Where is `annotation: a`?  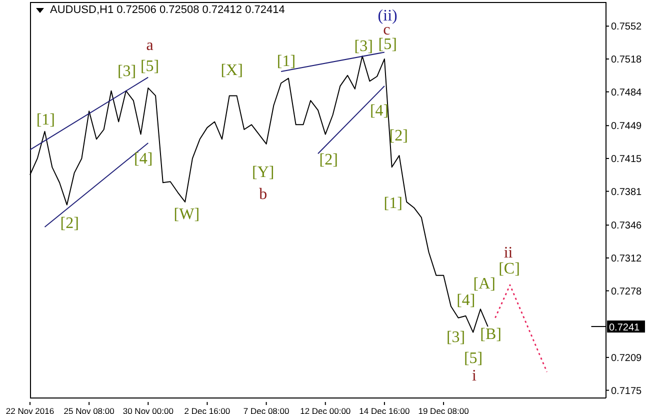
annotation: a is located at coordinates (150, 45).